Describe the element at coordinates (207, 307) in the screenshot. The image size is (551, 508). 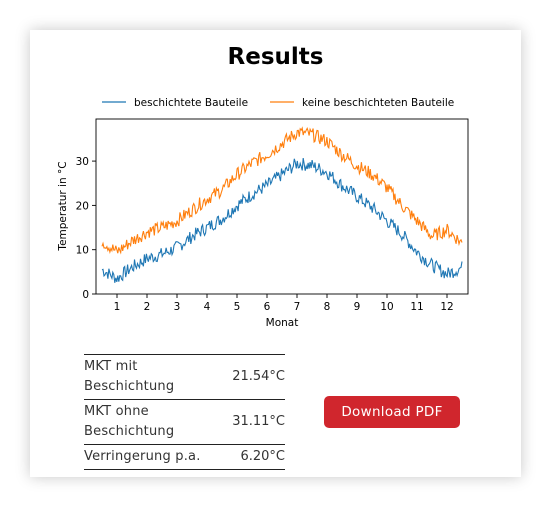
I see `x-tick-label: 4` at that location.